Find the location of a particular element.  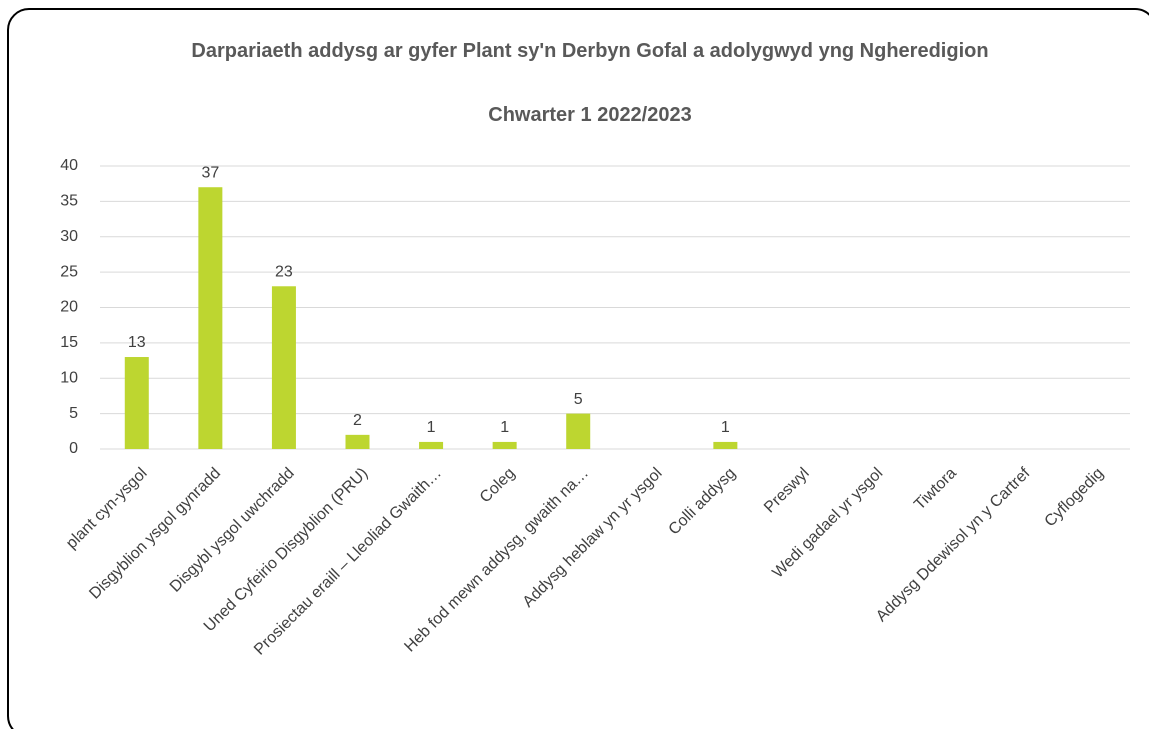

x-tick-label: Uned Cyfeirio Disgyblion (PRU) is located at coordinates (286, 550).